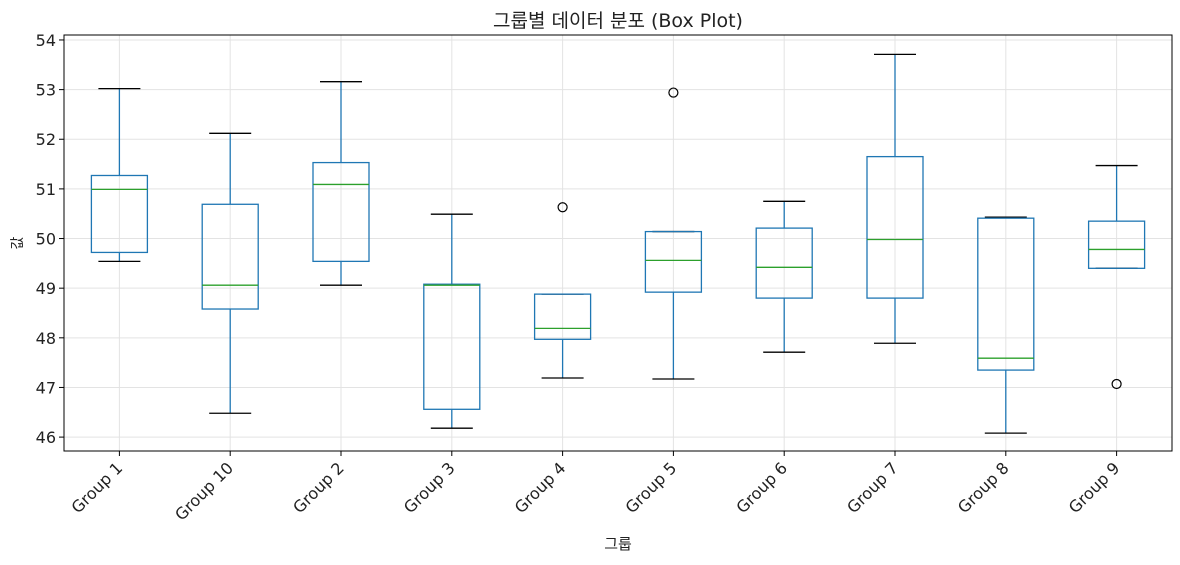 This screenshot has height=565, width=1180. What do you see at coordinates (651, 487) in the screenshot?
I see `x-tick-label: Group 5` at bounding box center [651, 487].